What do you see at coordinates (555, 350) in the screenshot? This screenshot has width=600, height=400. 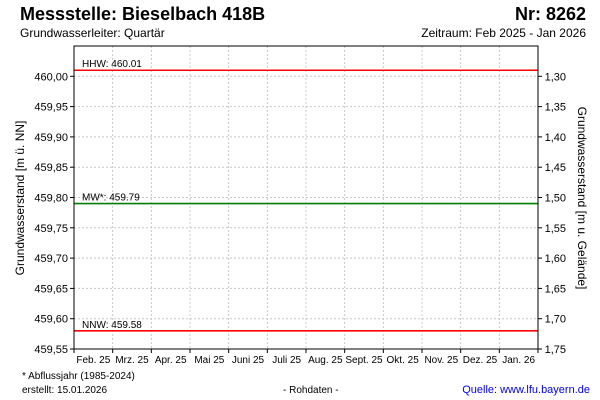 I see `y-tick-label-right: 1,75` at bounding box center [555, 350].